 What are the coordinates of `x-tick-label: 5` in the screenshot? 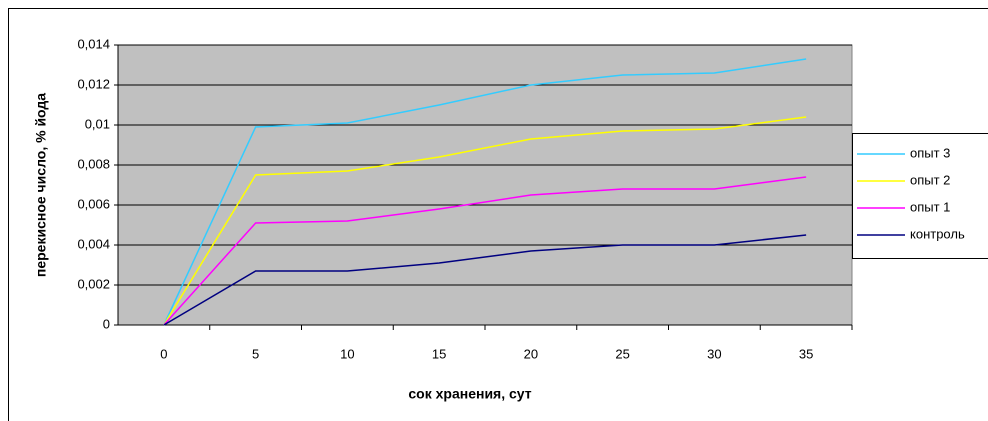 It's located at (255, 353).